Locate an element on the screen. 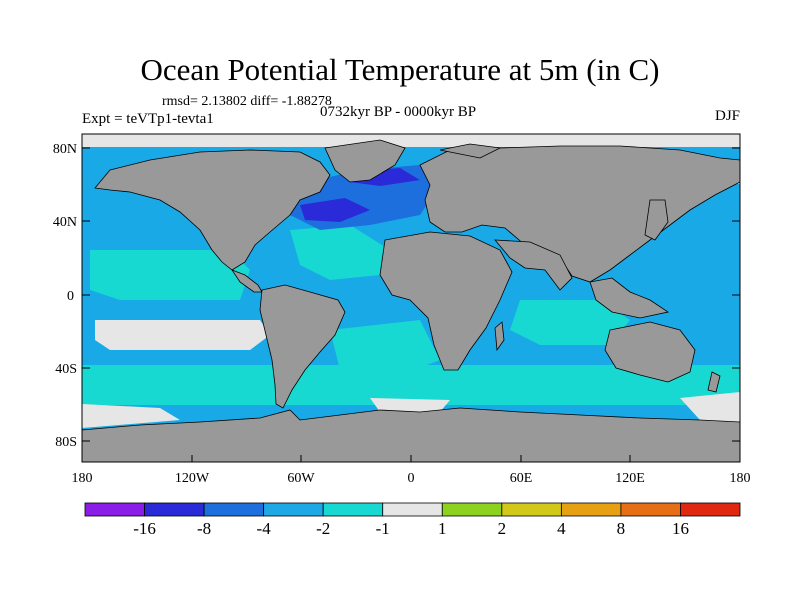  land-arabia-india is located at coordinates (533, 265).